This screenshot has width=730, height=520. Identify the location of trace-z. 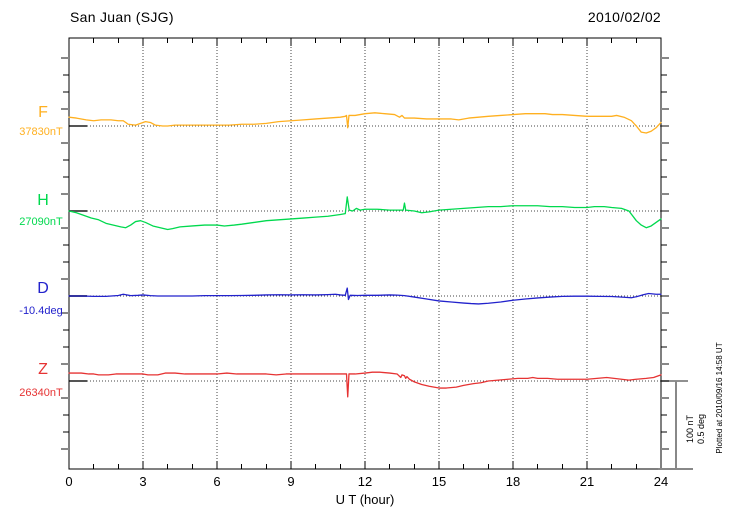
(365, 384).